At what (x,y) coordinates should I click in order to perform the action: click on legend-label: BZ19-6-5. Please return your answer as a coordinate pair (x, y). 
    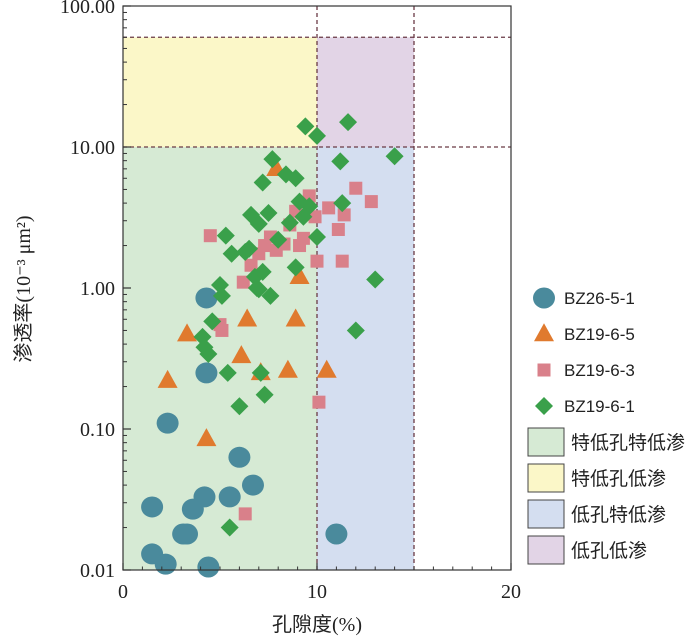
    Looking at the image, I should click on (599, 334).